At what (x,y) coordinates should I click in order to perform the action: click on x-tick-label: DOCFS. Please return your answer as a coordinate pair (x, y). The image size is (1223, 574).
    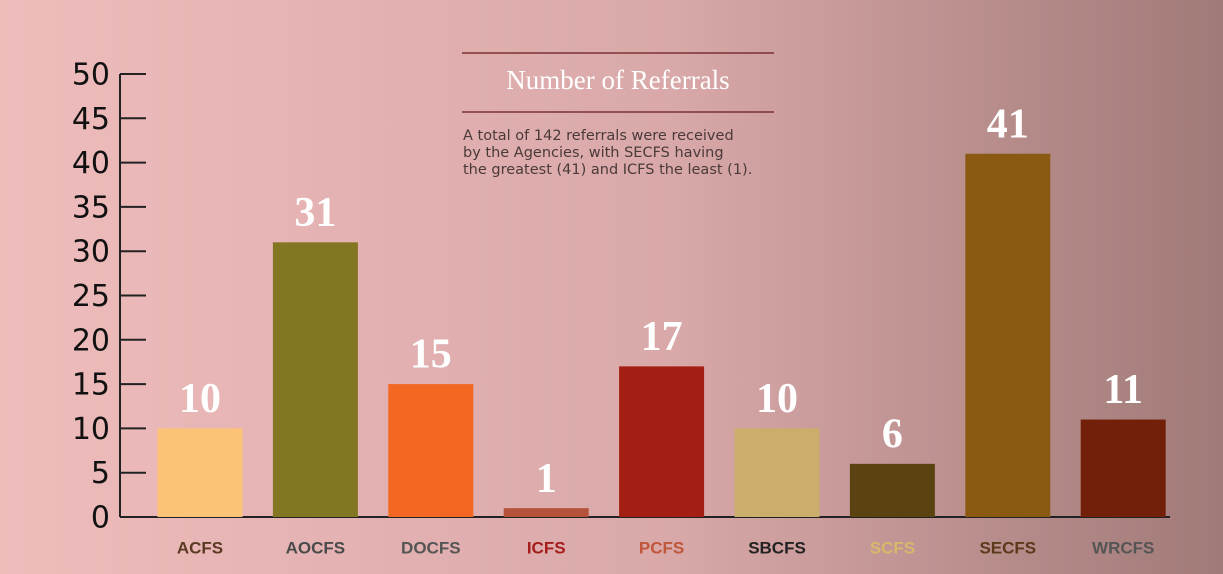
    Looking at the image, I should click on (431, 547).